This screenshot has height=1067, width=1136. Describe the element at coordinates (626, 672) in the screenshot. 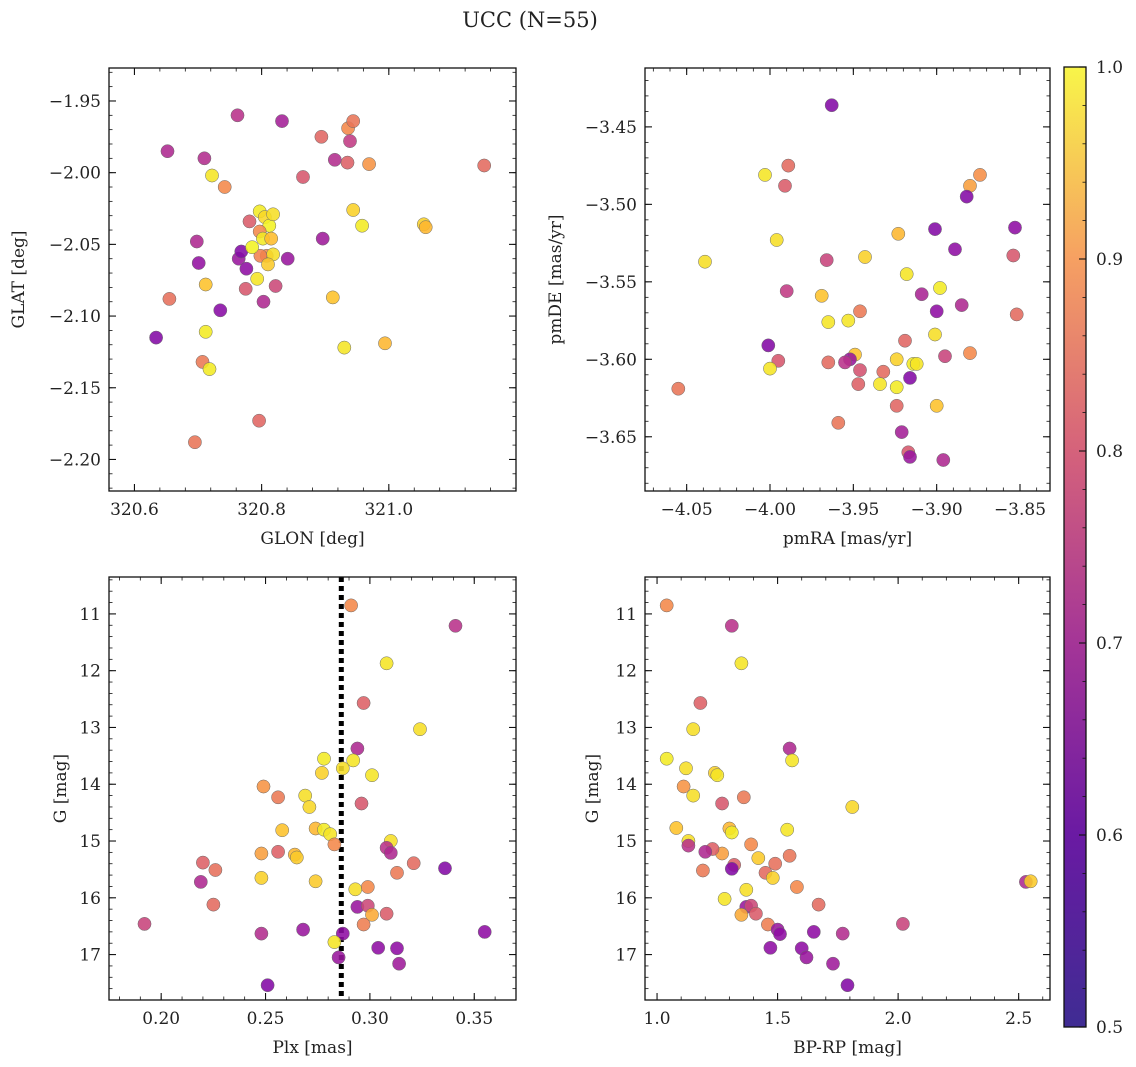

I see `y-tick-label: 12` at that location.